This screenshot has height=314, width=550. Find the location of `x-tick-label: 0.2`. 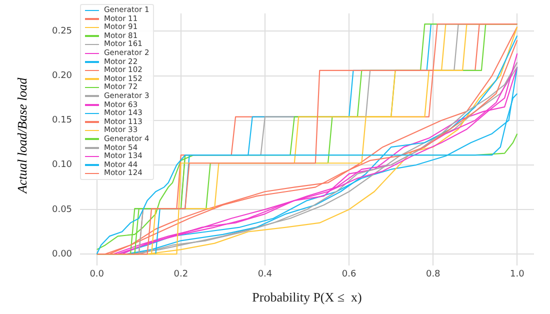

x-tick-label: 0.2 is located at coordinates (181, 274).